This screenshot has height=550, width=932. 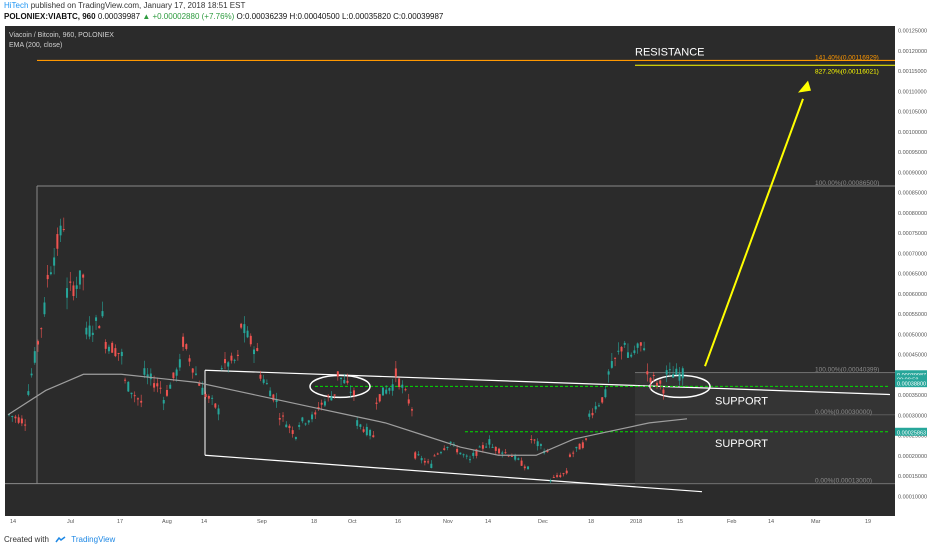 What do you see at coordinates (771, 522) in the screenshot?
I see `x-tick-label: 14` at bounding box center [771, 522].